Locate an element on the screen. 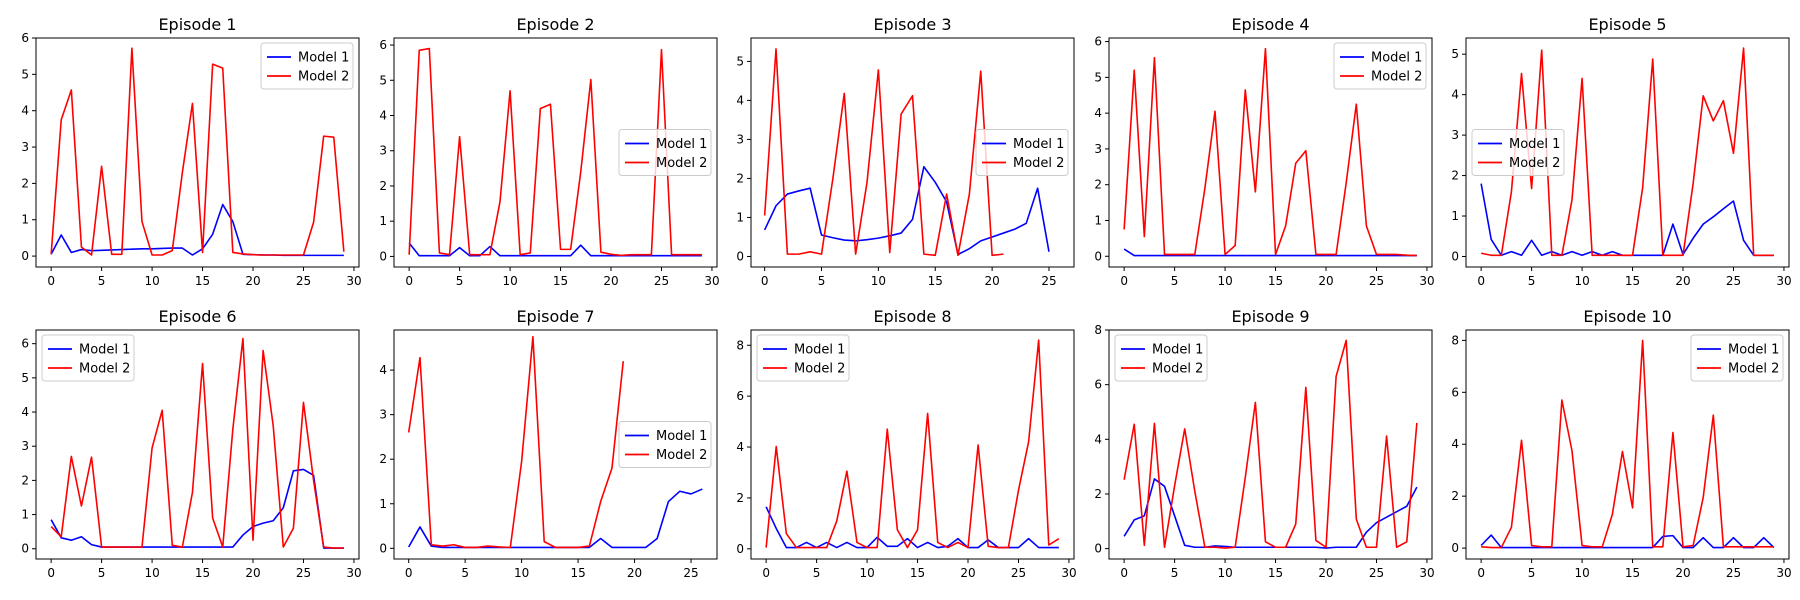  chart-title: Episode 5 is located at coordinates (1627, 24).